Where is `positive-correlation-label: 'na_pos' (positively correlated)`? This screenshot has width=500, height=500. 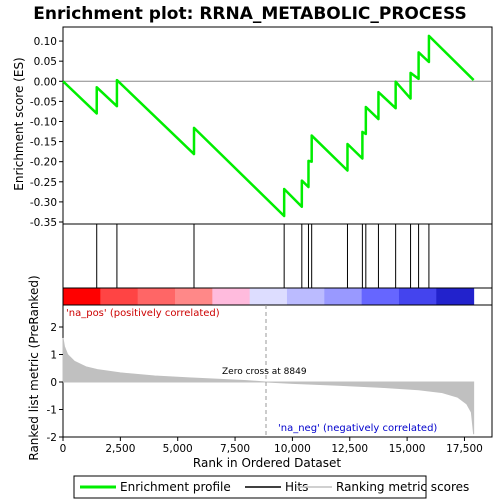 positive-correlation-label: 'na_pos' (positively correlated) is located at coordinates (143, 313).